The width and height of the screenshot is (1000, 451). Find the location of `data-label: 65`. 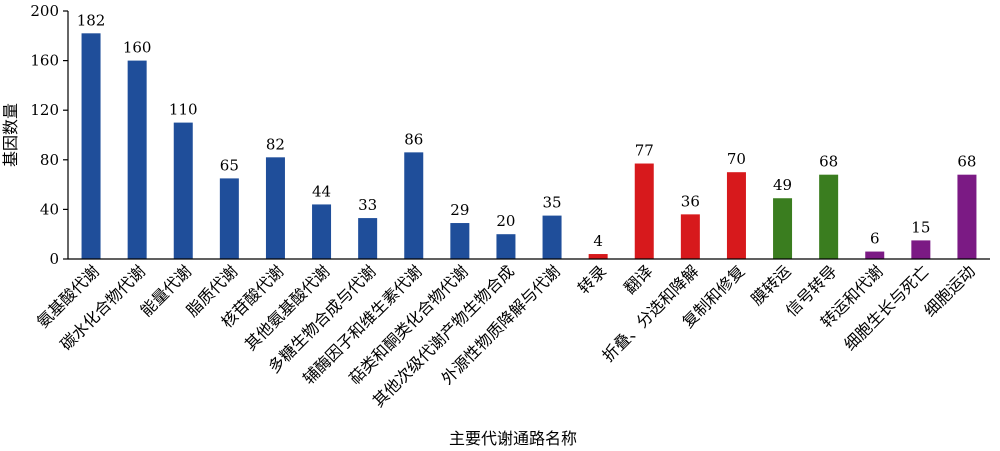

data-label: 65 is located at coordinates (229, 165).